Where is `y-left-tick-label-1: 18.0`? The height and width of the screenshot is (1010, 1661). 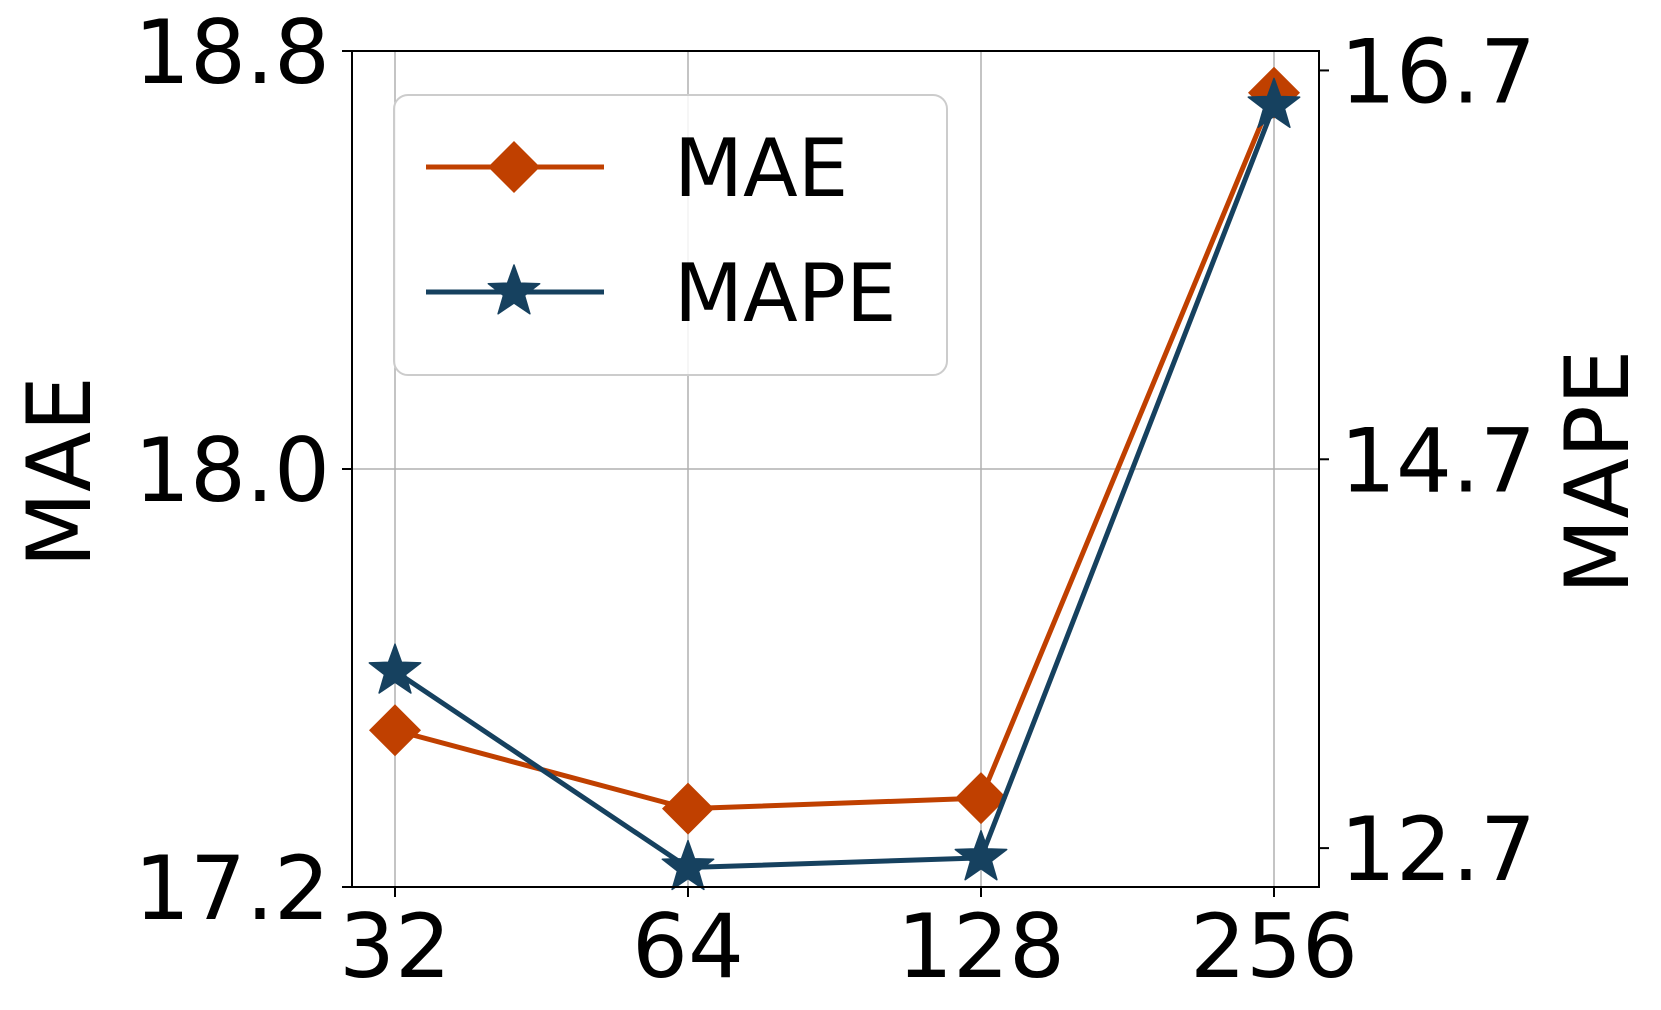
y-left-tick-label-1: 18.0 is located at coordinates (232, 470).